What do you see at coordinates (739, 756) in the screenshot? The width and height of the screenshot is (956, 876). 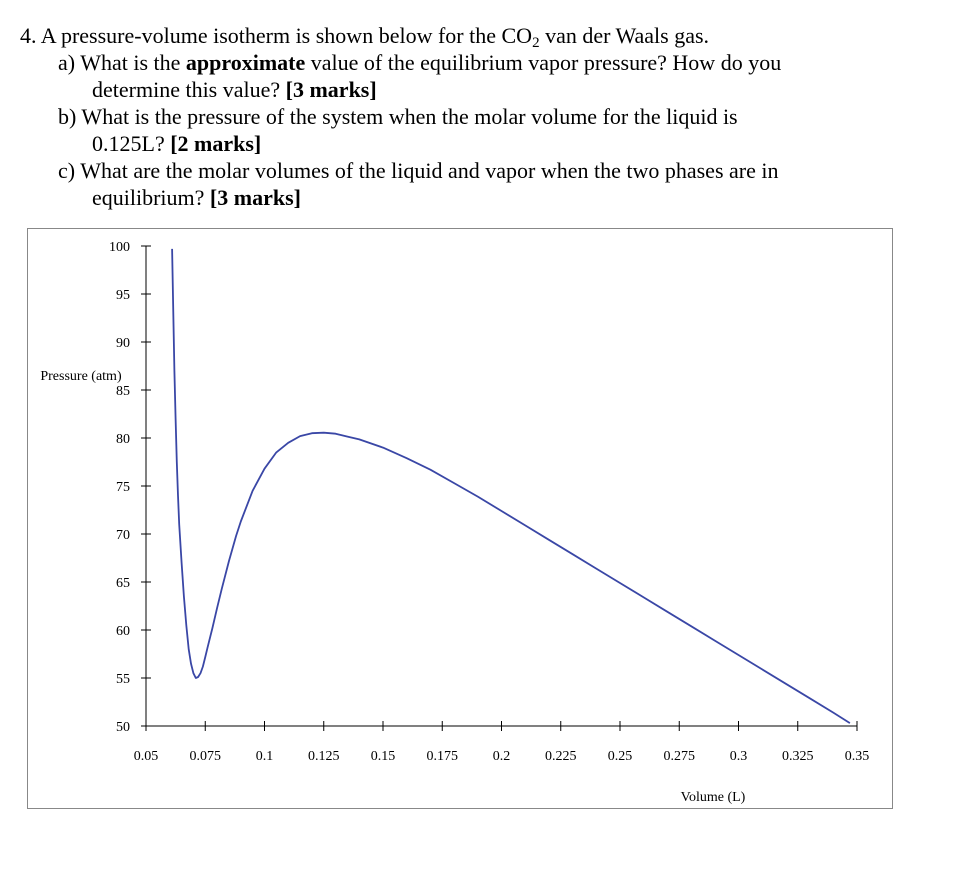 I see `x-tick-label: 0.3` at bounding box center [739, 756].